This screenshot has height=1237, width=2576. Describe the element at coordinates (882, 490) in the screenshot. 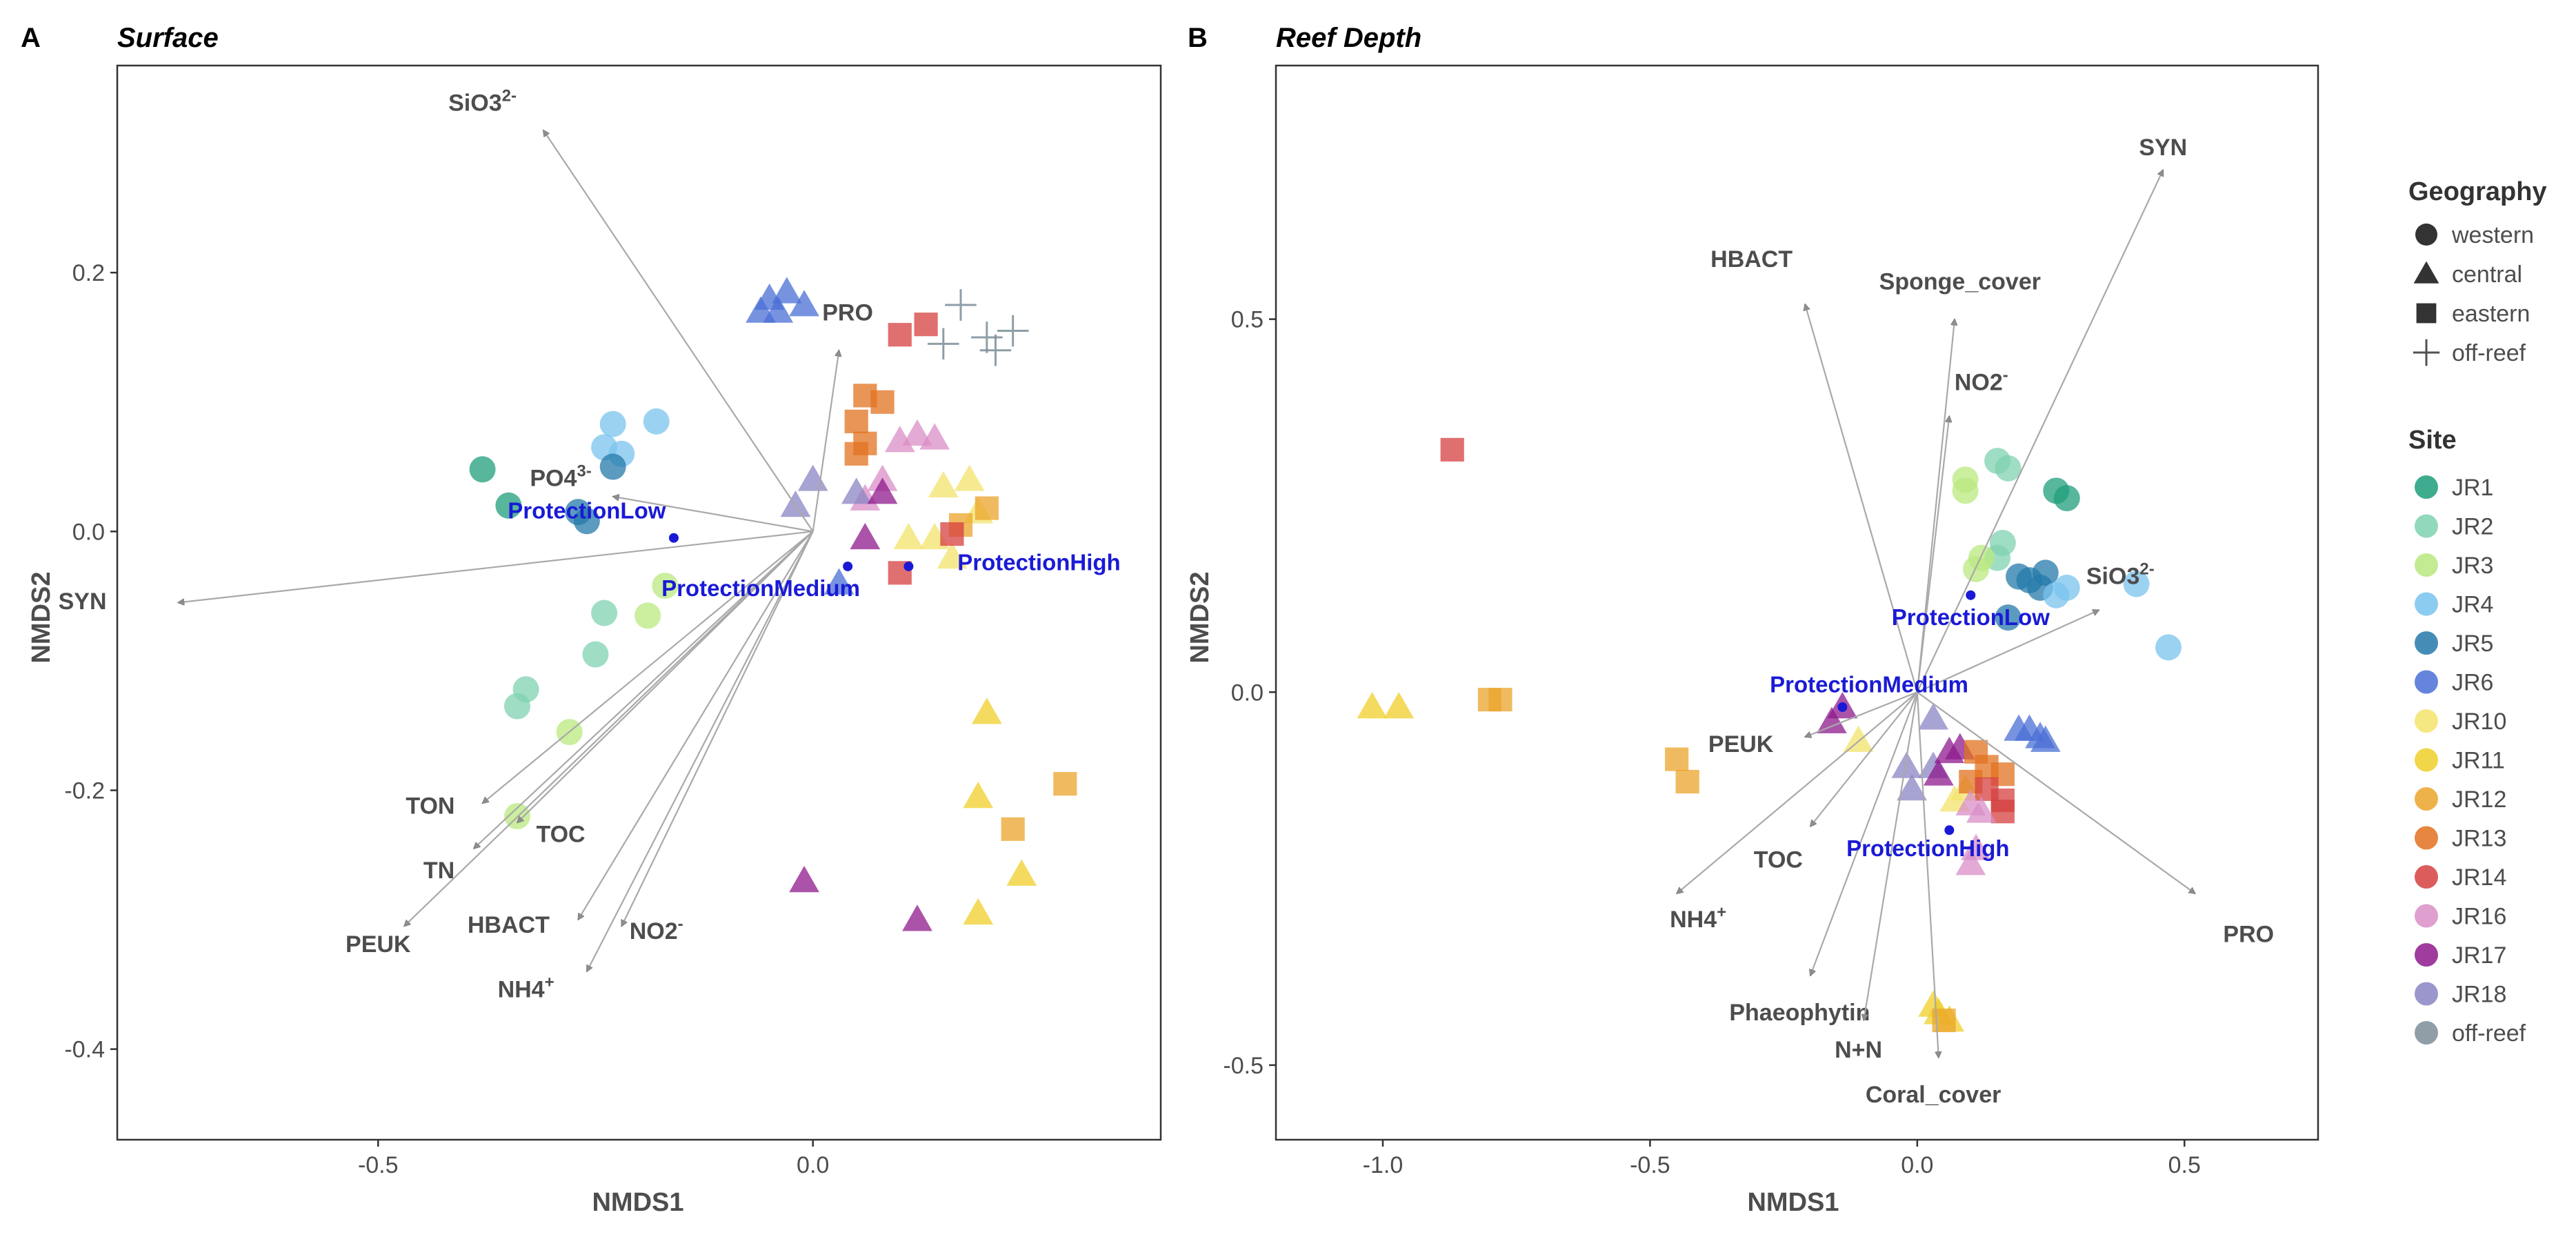

I see `panel-a-point-jr17` at that location.